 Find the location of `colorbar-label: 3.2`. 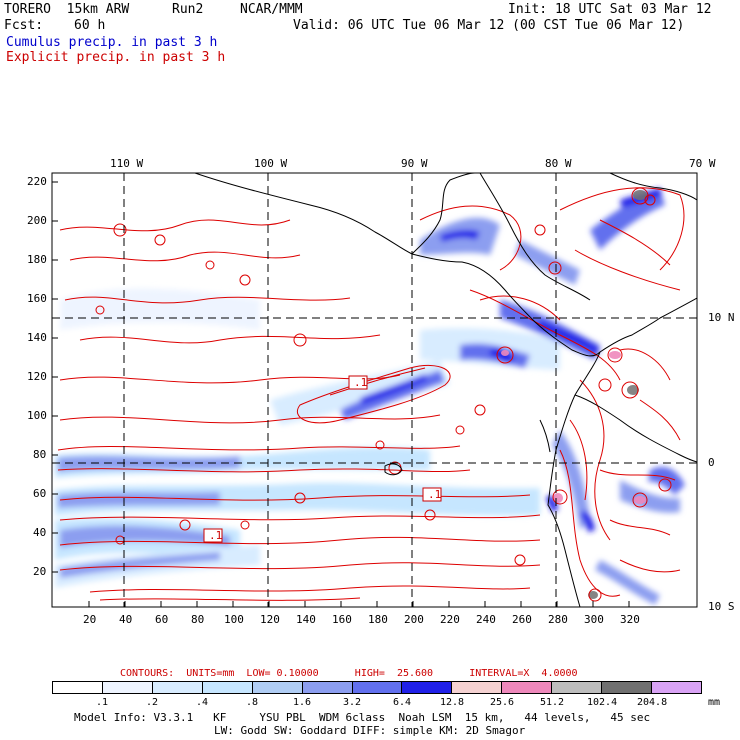

colorbar-label: 3.2 is located at coordinates (352, 702).